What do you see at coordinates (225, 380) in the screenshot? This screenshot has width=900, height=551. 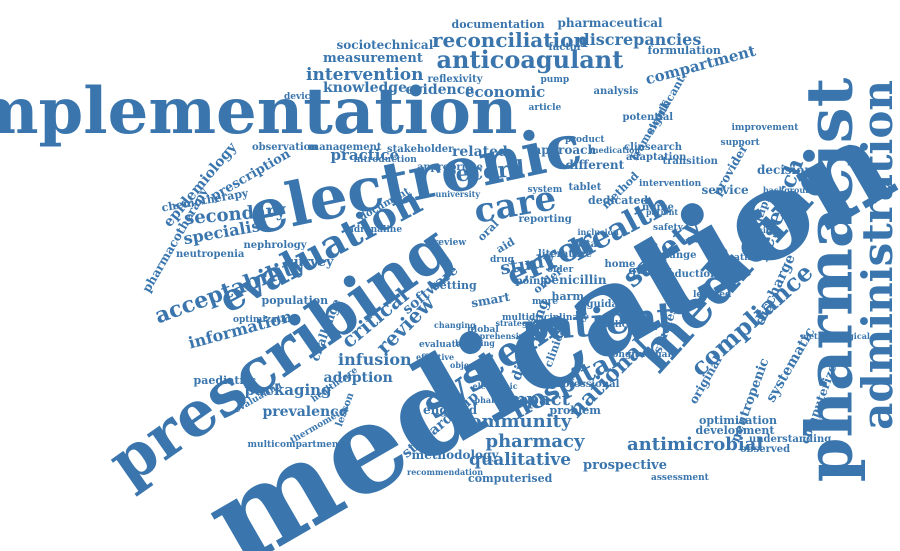 I see `cloud-word: paediatric` at bounding box center [225, 380].